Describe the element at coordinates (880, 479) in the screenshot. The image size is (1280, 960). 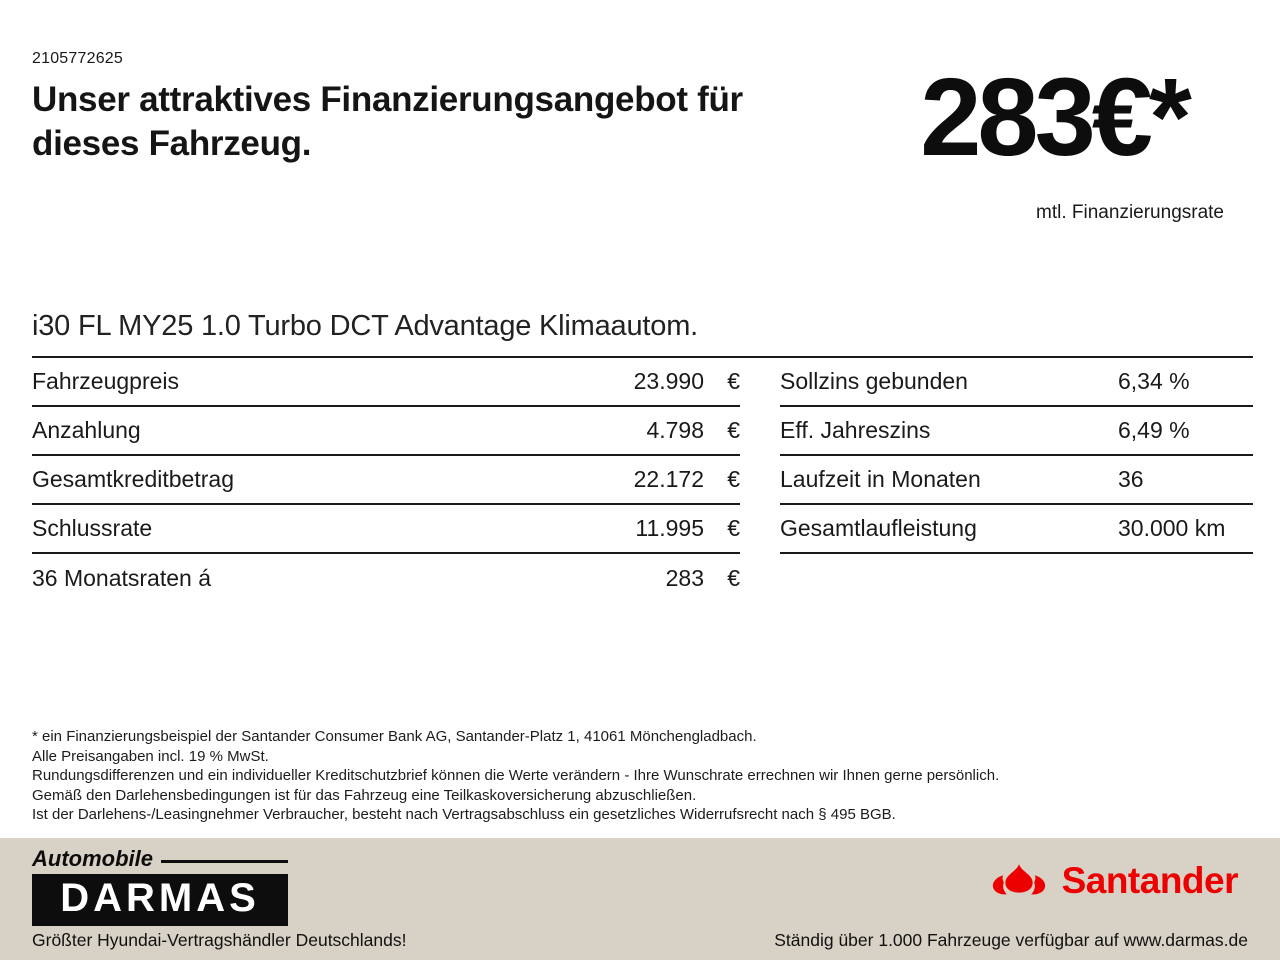
I see `row-label: Laufzeit in Monaten` at that location.